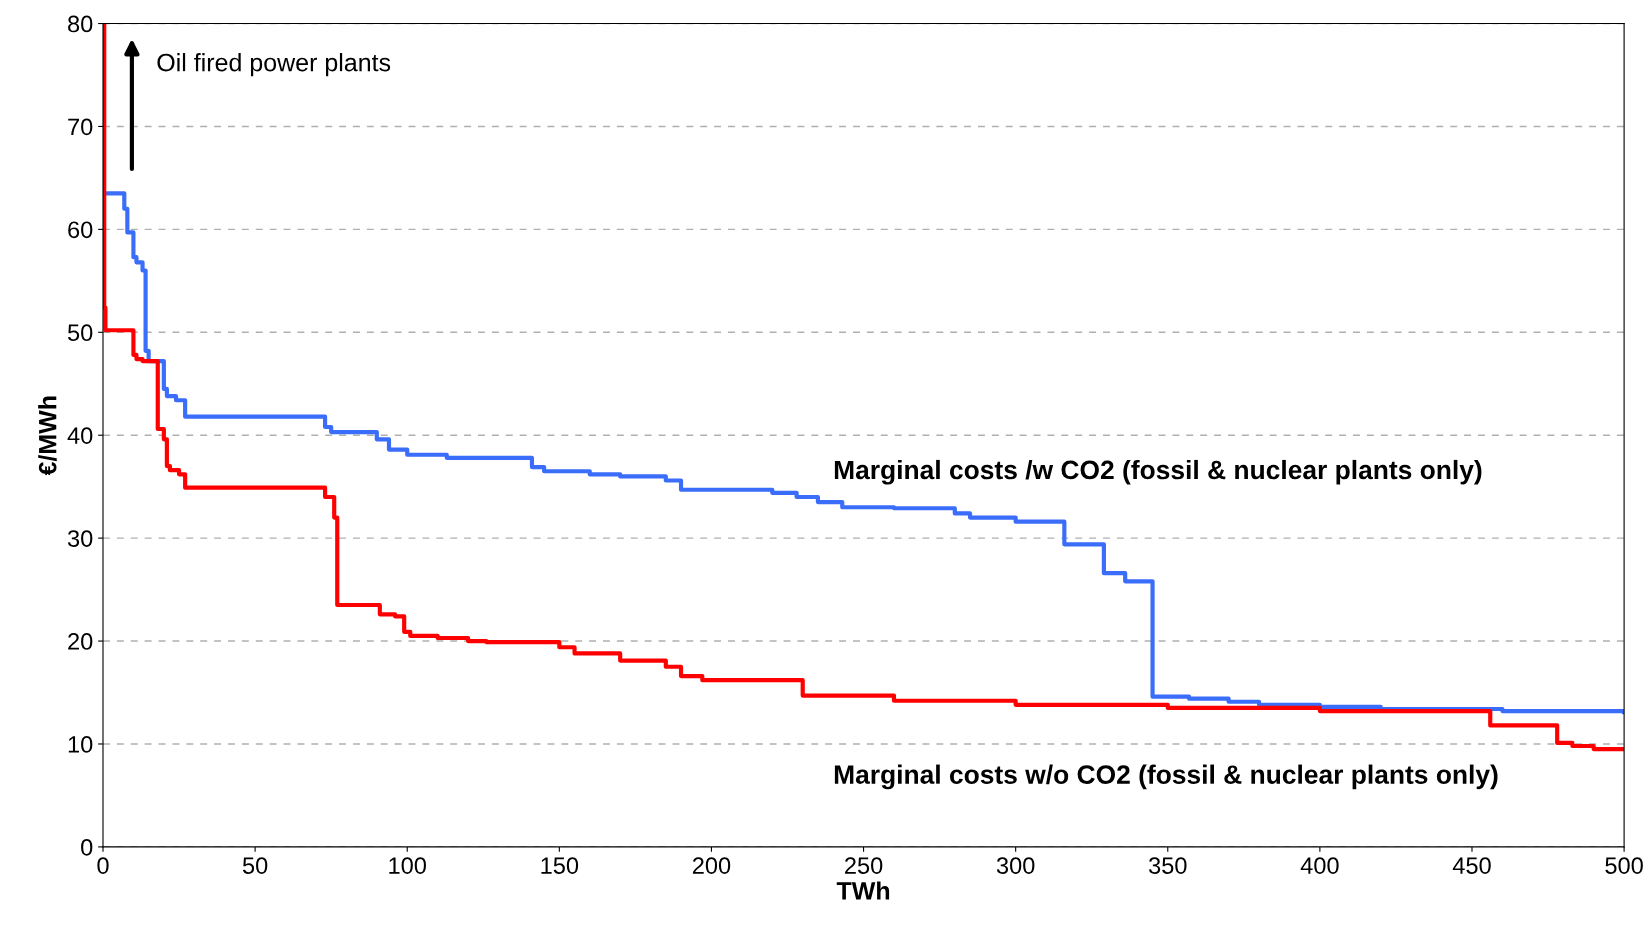  I want to click on y-tick-label: 30, so click(80, 538).